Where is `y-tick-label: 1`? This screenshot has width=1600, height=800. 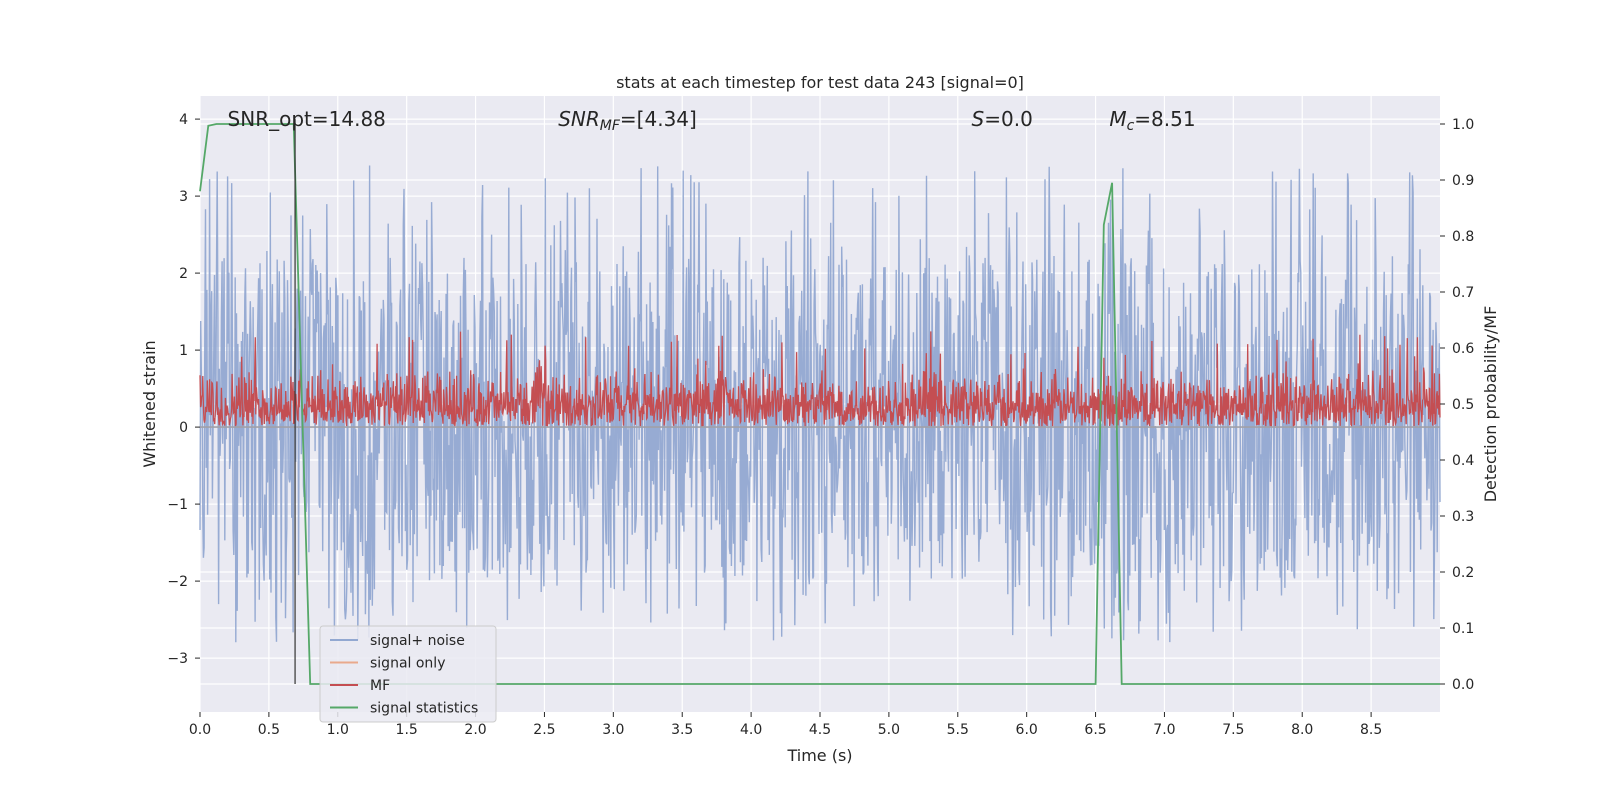
y-tick-label: 1 is located at coordinates (183, 351).